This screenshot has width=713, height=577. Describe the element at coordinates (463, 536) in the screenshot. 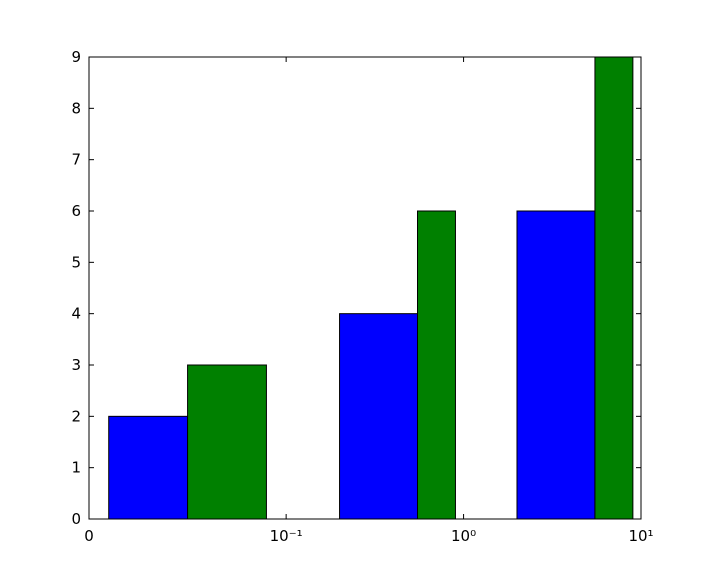

I see `x-tick-label: 10⁰` at that location.